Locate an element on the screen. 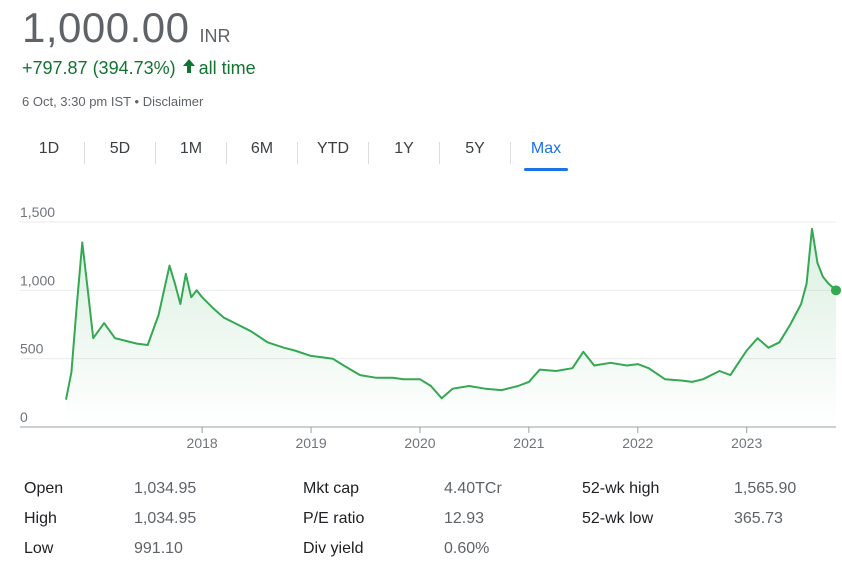  stat-label: P/E ratio is located at coordinates (334, 518).